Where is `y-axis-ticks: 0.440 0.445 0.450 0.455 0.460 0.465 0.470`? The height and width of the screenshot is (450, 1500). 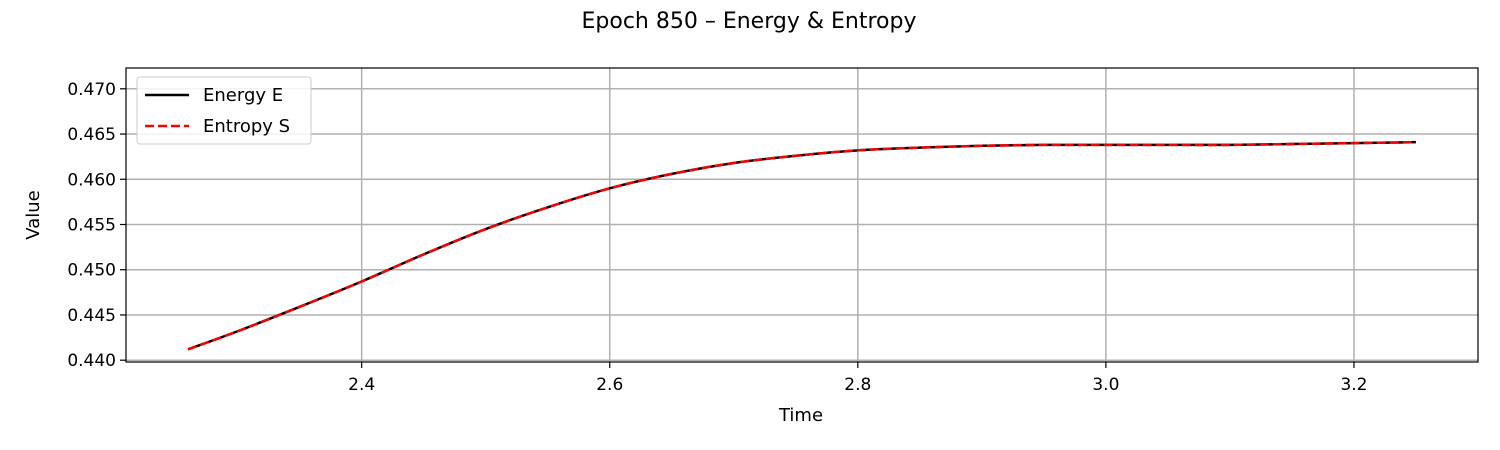 y-axis-ticks: 0.440 0.445 0.450 0.455 0.460 0.465 0.470 is located at coordinates (96, 225).